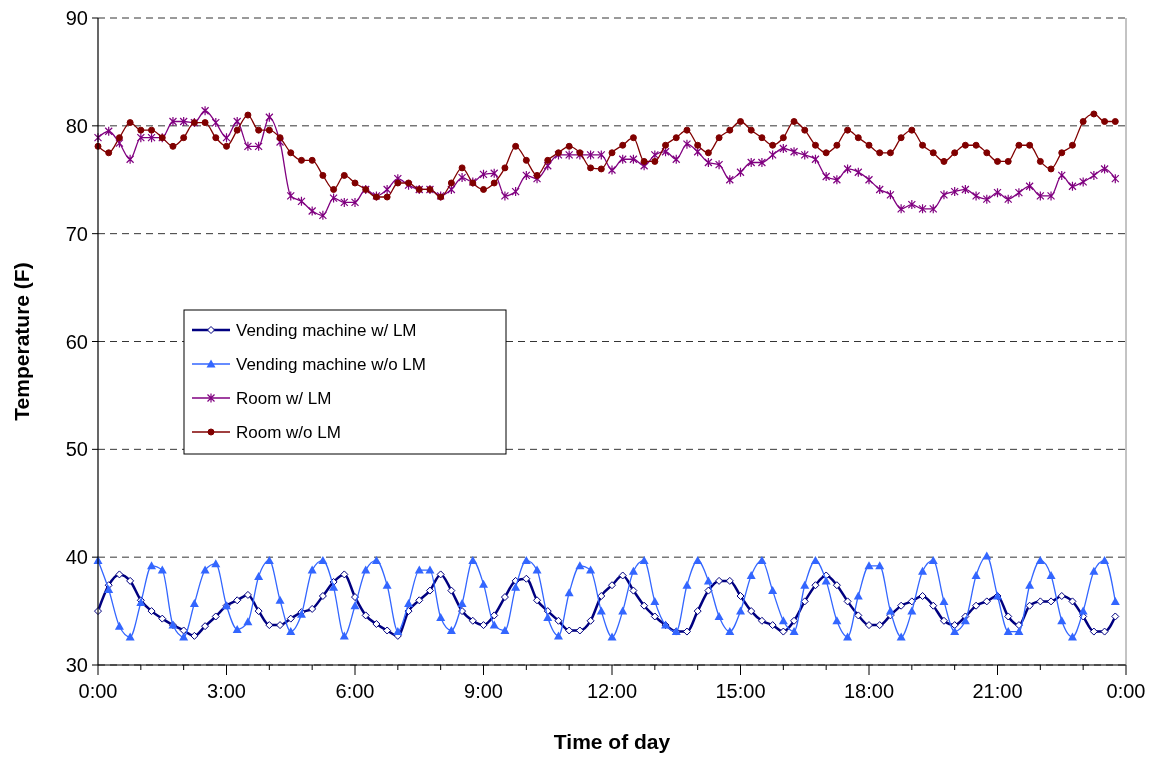 This screenshot has width=1154, height=763. Describe the element at coordinates (288, 432) in the screenshot. I see `legend-label: Room w/o LM` at that location.